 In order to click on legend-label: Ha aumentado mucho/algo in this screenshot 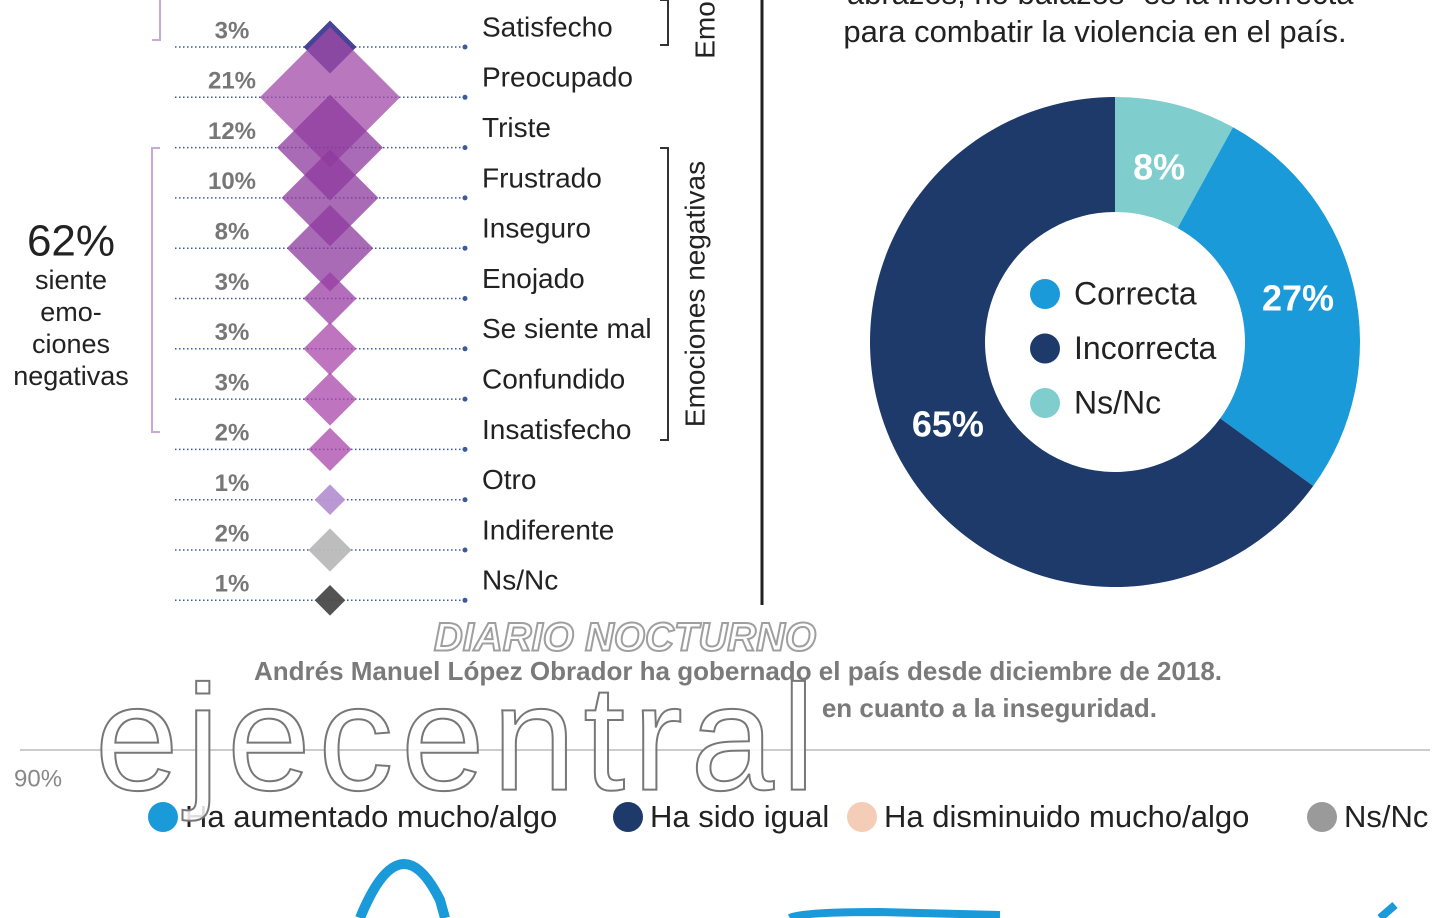, I will do `click(371, 816)`.